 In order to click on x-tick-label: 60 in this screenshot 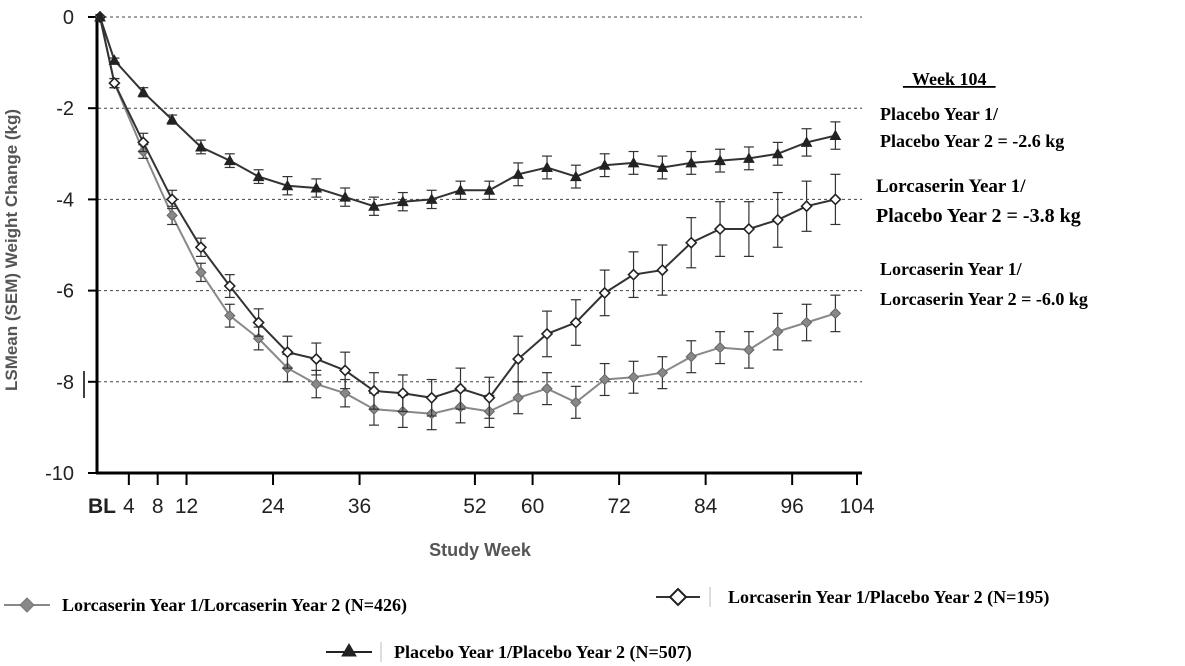, I will do `click(532, 506)`.